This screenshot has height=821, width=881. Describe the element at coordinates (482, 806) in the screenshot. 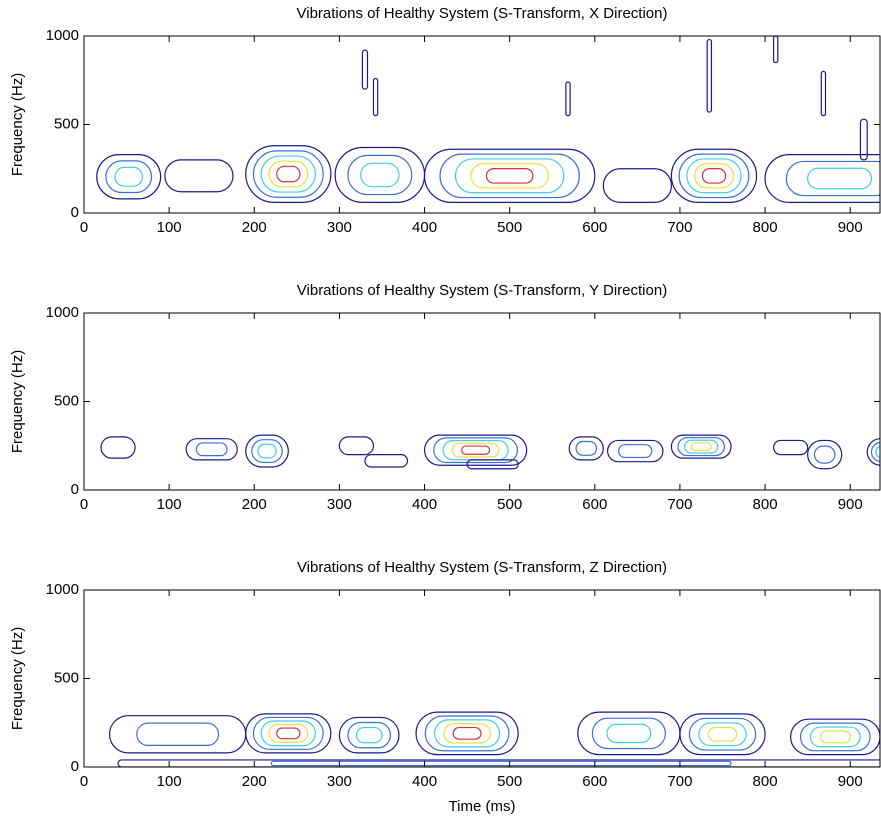

I see `x-axis-label: Time (ms)` at that location.